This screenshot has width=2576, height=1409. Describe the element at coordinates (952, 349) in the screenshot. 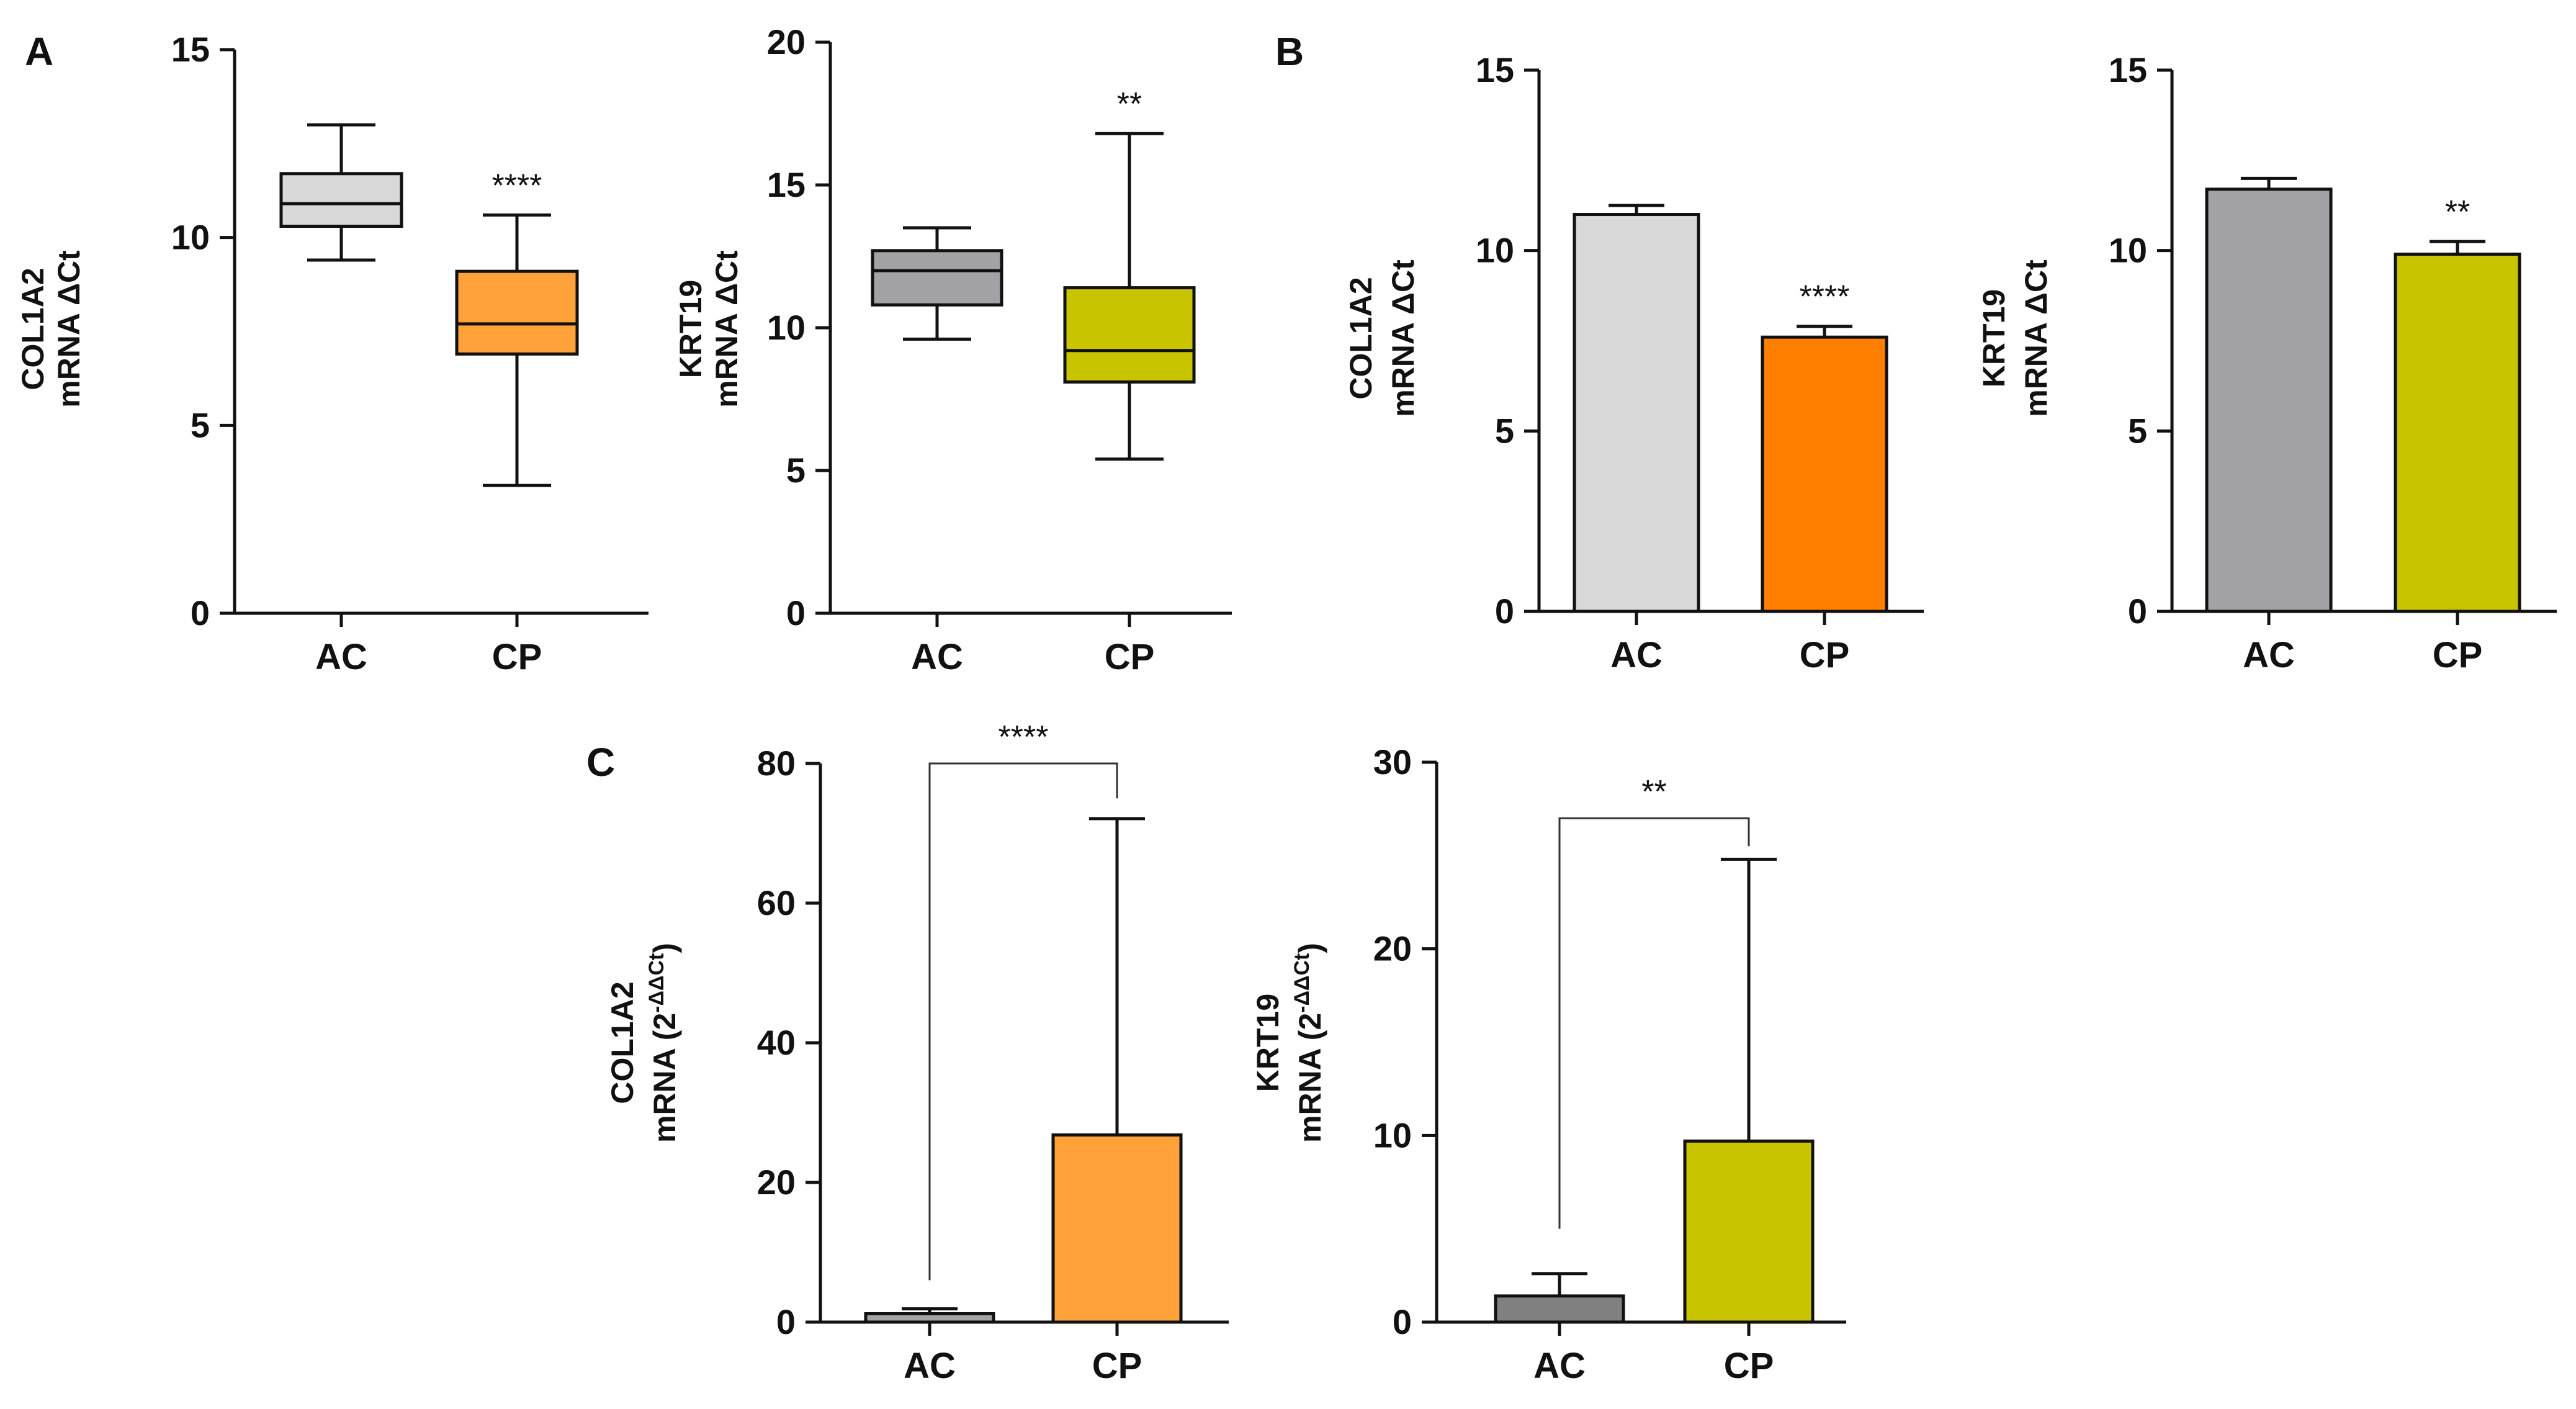

I see `chart-a2: KRT19 mRNA ΔCt 0 5 10 15 20 AC CP **` at that location.